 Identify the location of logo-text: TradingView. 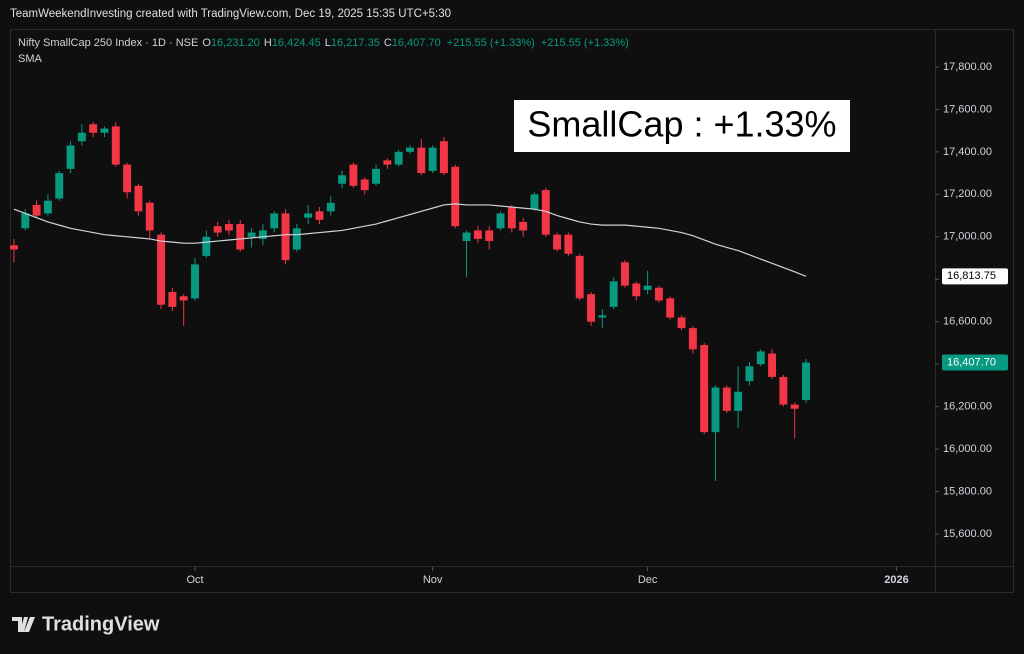
(101, 624).